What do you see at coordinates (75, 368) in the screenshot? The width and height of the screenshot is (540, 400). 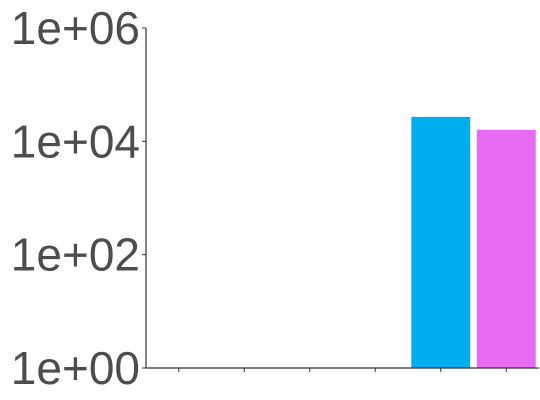 I see `y-tick-label: 1e+00` at bounding box center [75, 368].